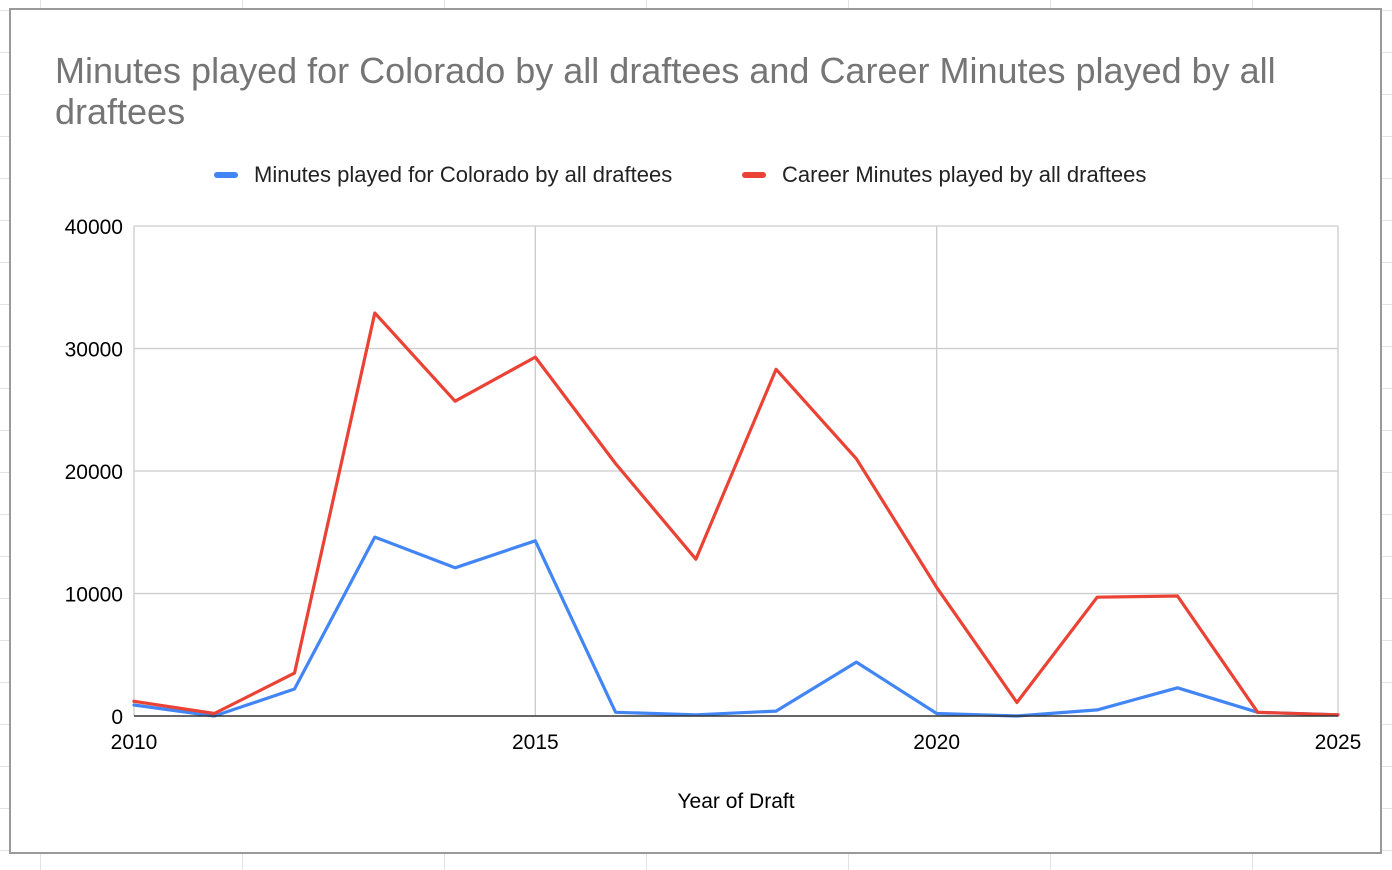 The height and width of the screenshot is (870, 1392). Describe the element at coordinates (1338, 742) in the screenshot. I see `x-tick-label: 2025` at that location.